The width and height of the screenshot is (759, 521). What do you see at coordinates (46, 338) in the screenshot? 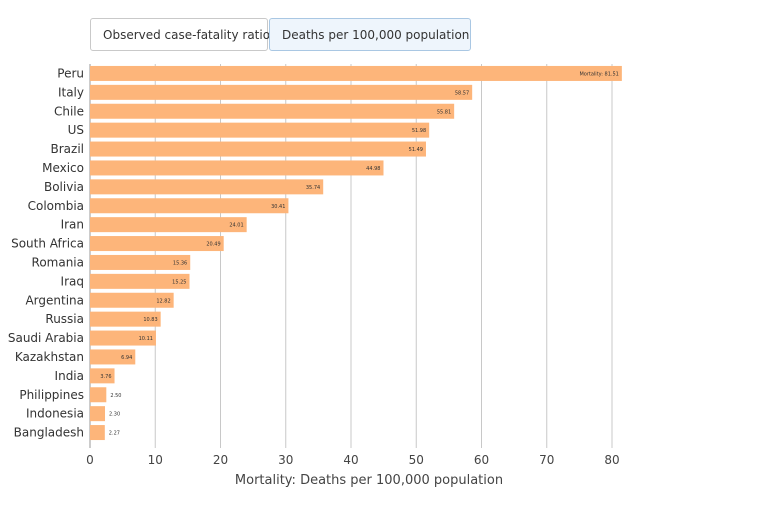
I see `category-label: Saudi Arabia` at bounding box center [46, 338].